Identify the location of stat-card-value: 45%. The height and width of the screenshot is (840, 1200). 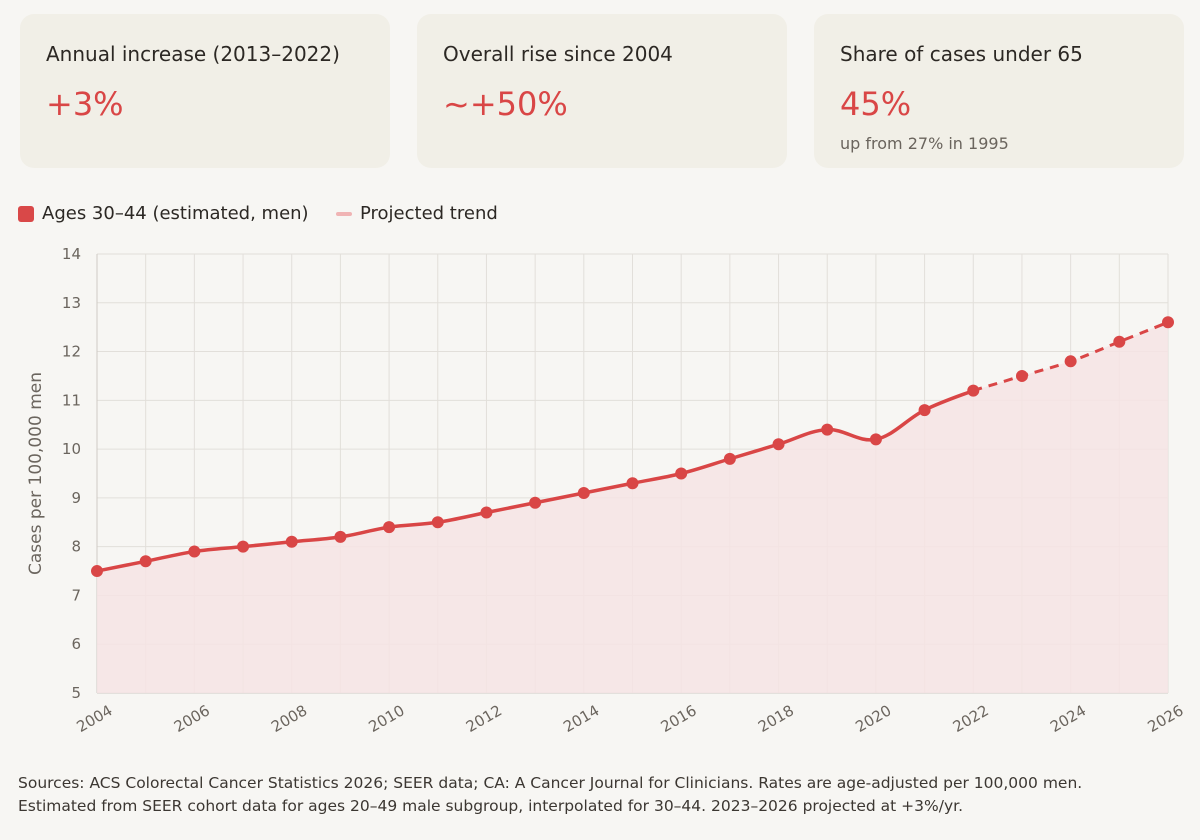
(876, 104).